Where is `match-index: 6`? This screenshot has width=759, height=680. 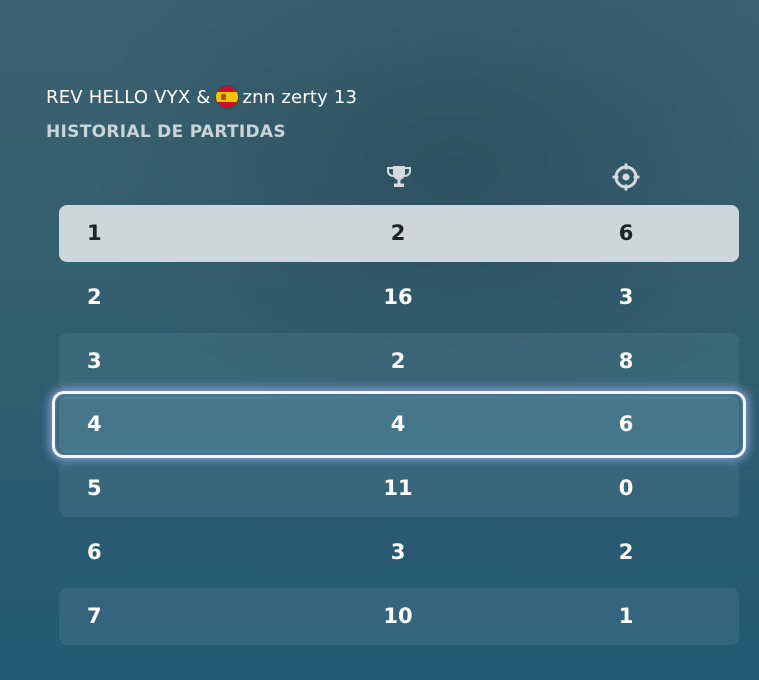 match-index: 6 is located at coordinates (94, 551).